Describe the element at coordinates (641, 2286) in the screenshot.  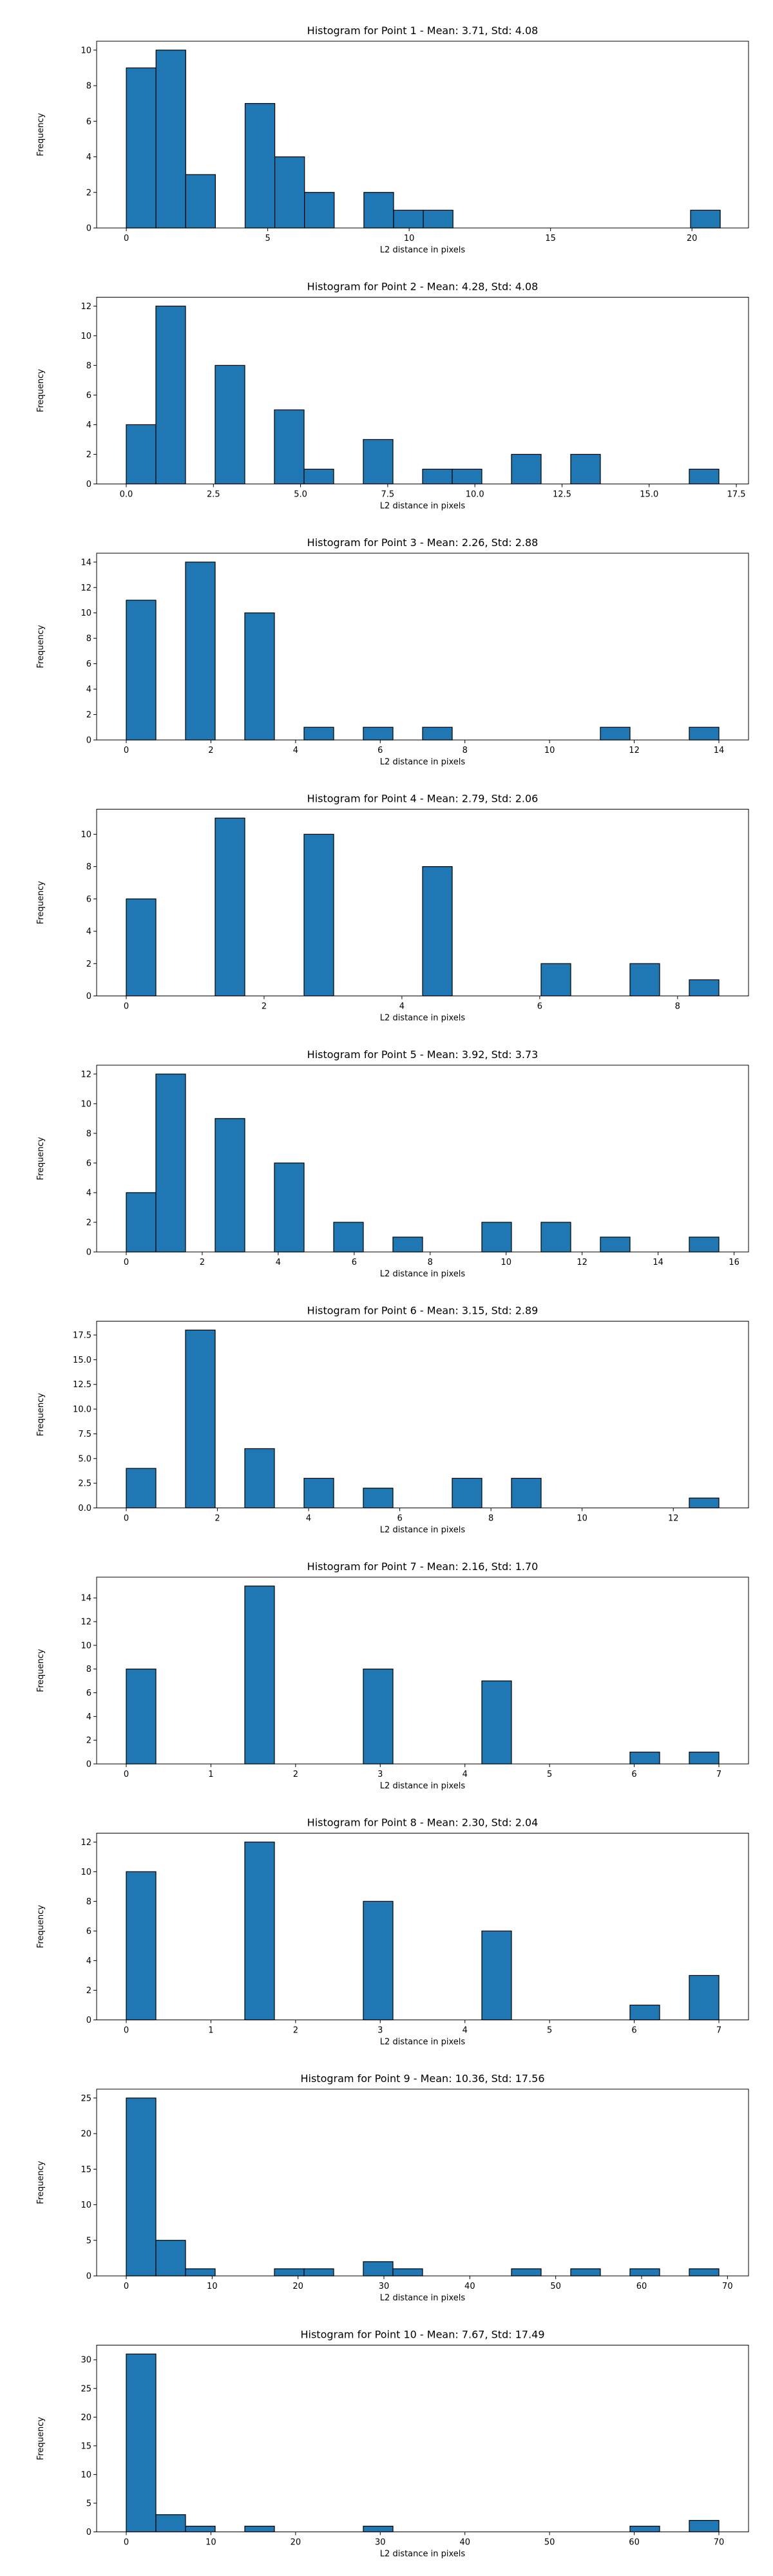
I see `x-tick-label: 60` at that location.